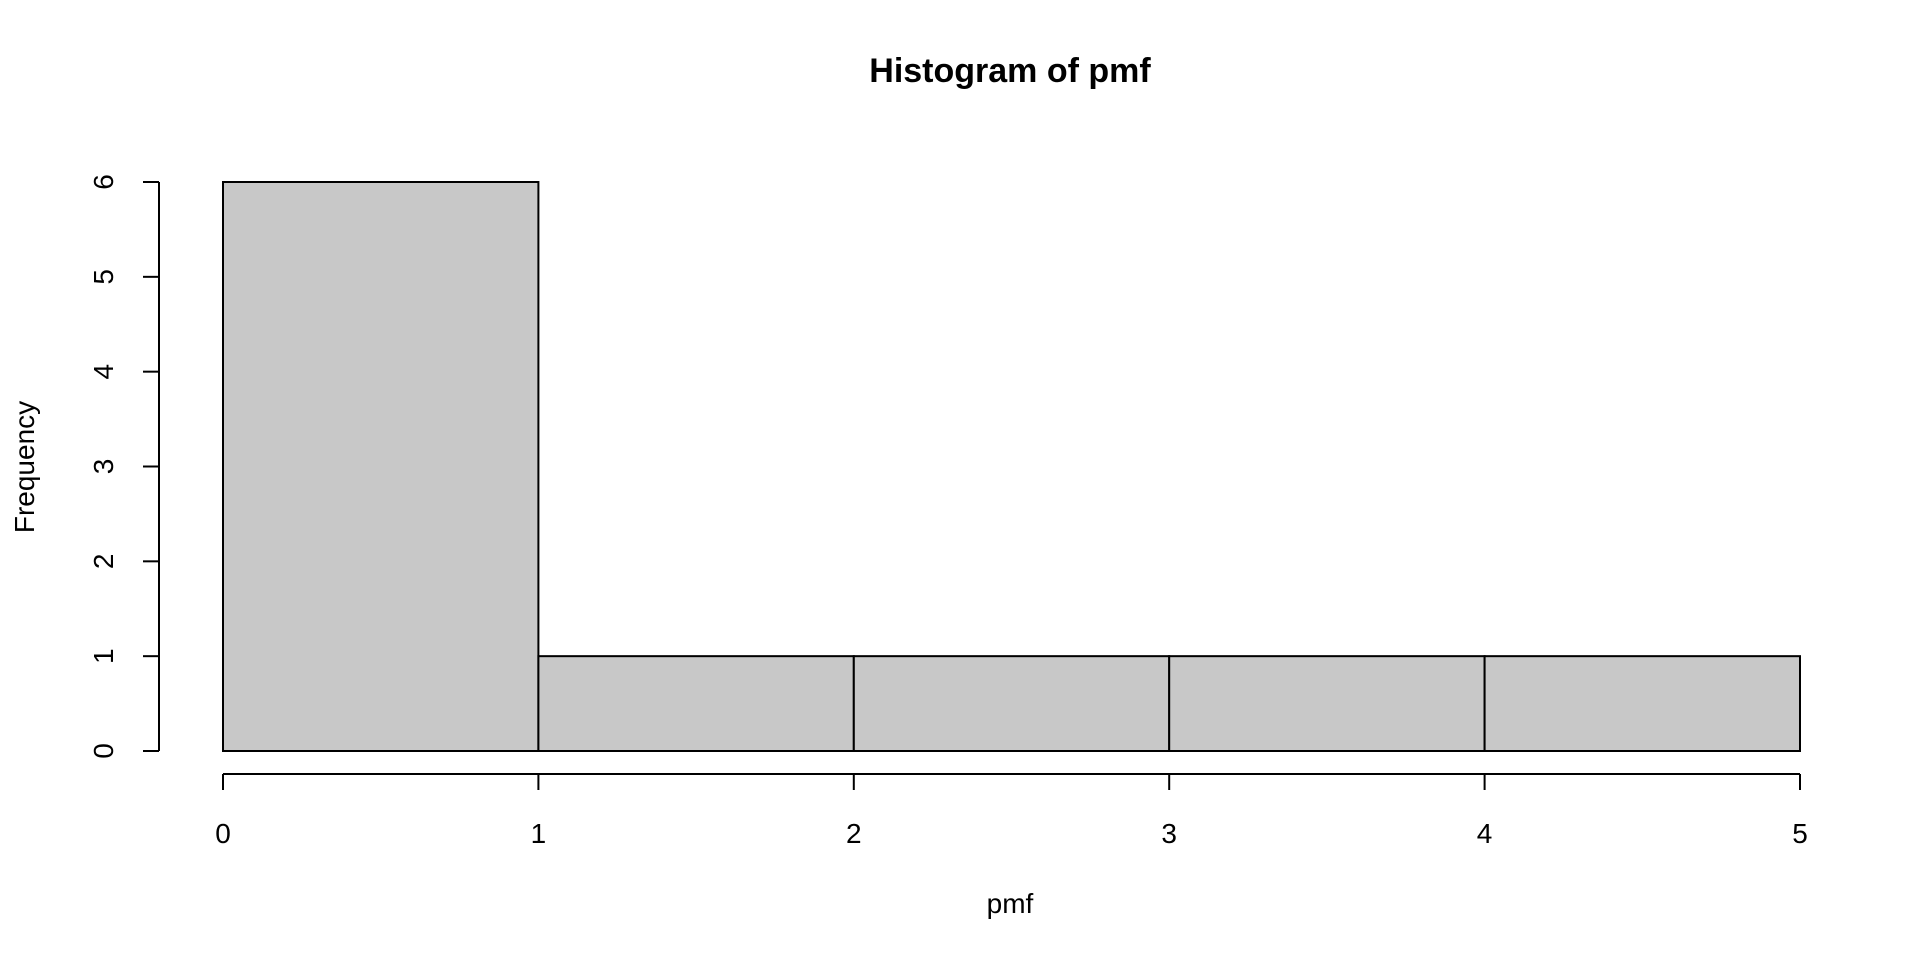 The image size is (1920, 960). What do you see at coordinates (1011, 811) in the screenshot?
I see `x-axis: 0 1 2 3 4 5` at bounding box center [1011, 811].